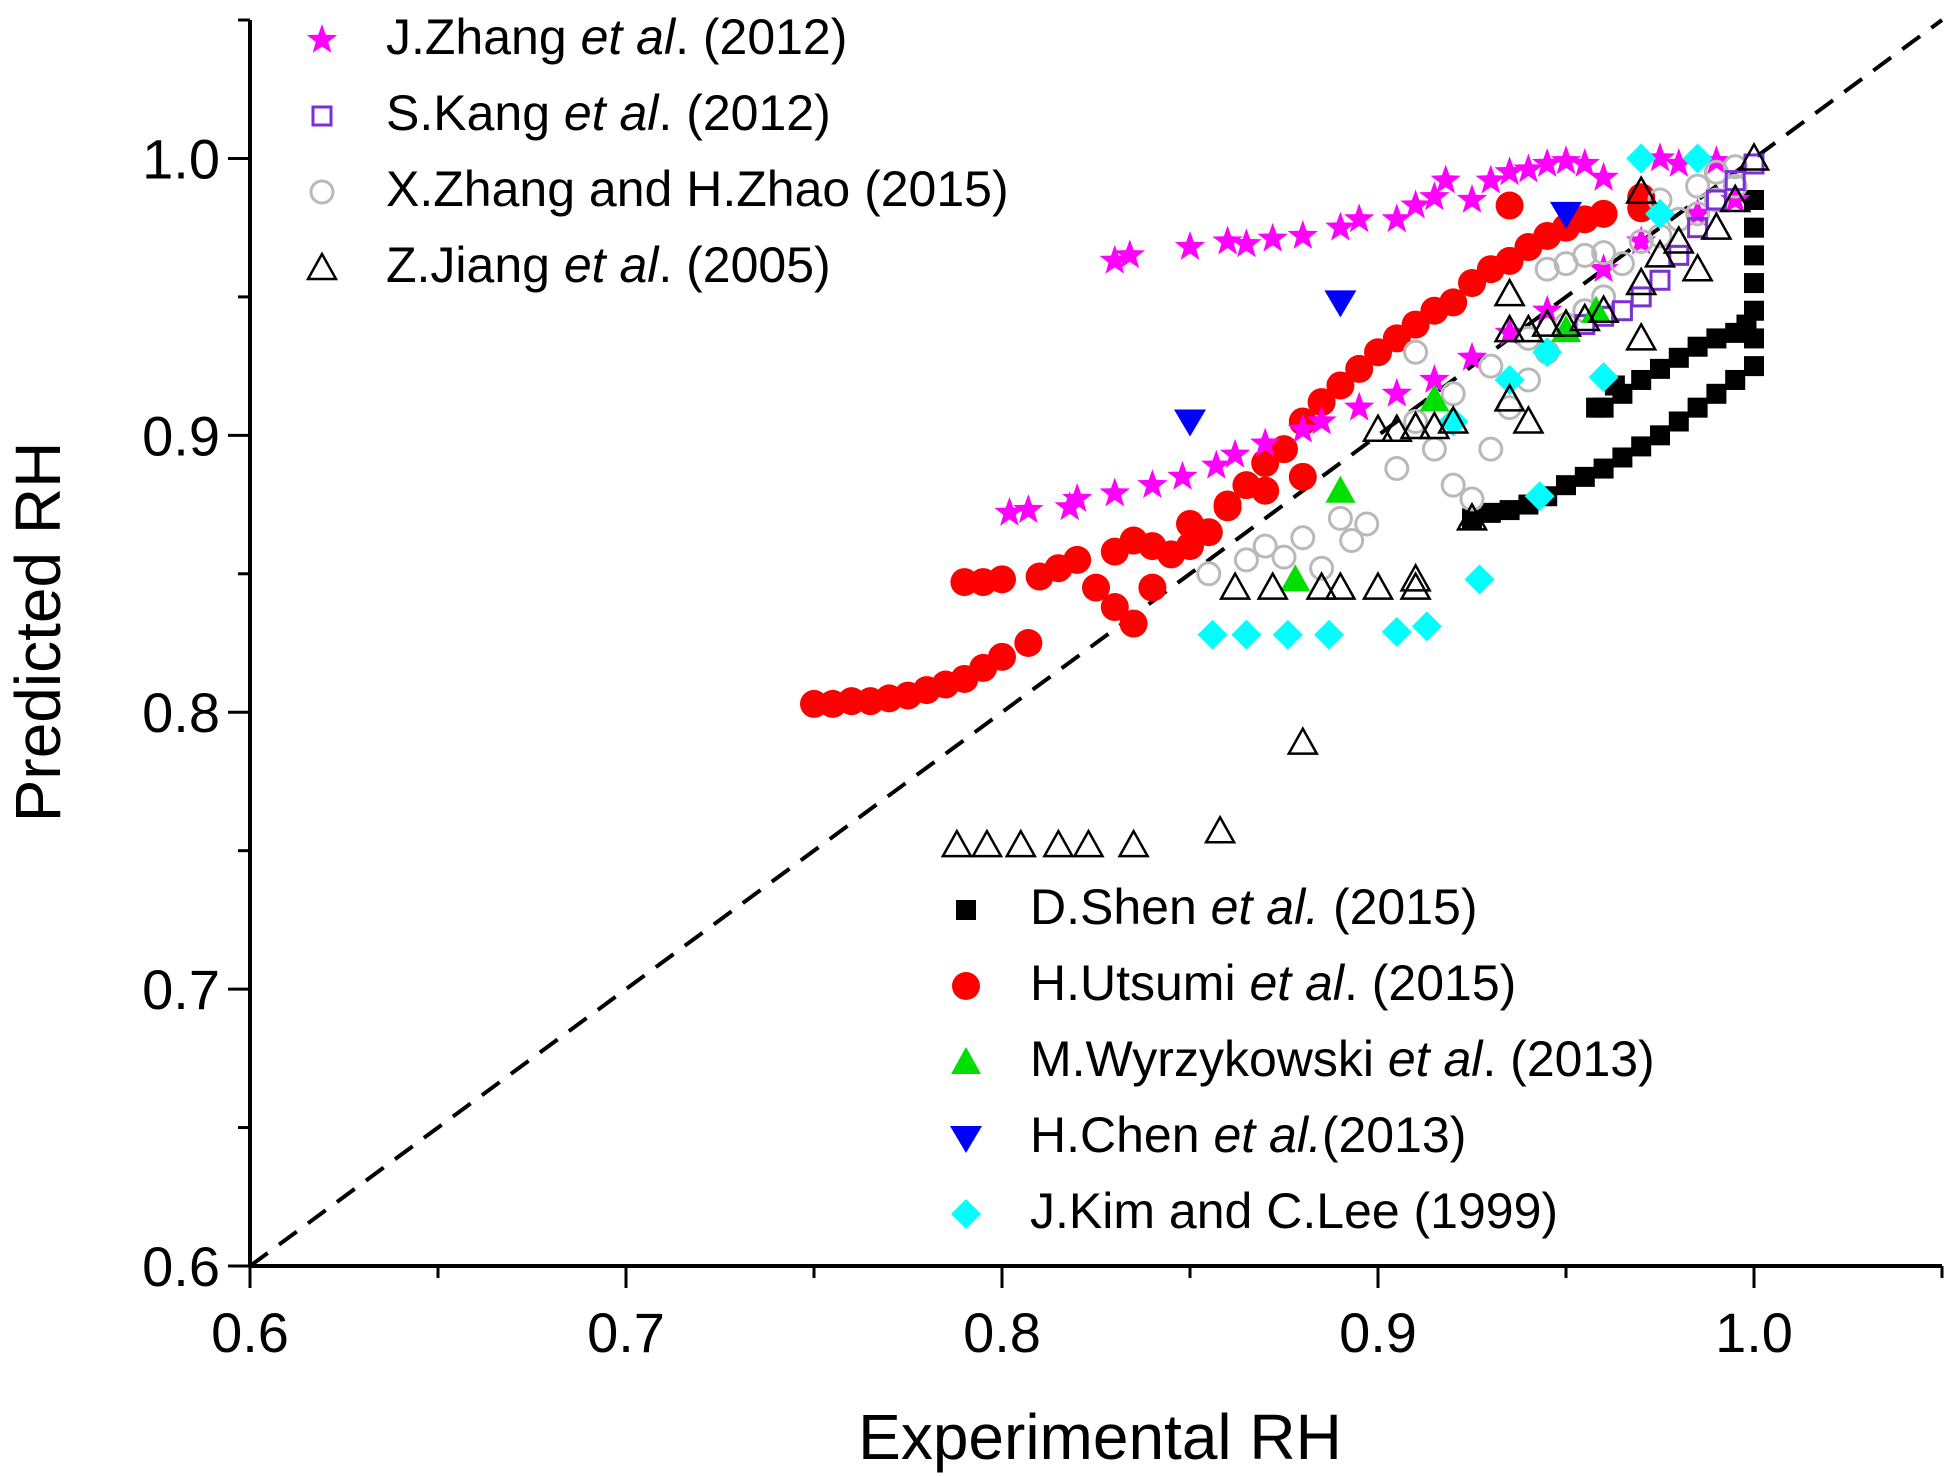 The image size is (1956, 1476). I want to click on legend-item: Z.Jiang et al. (2005), so click(568, 265).